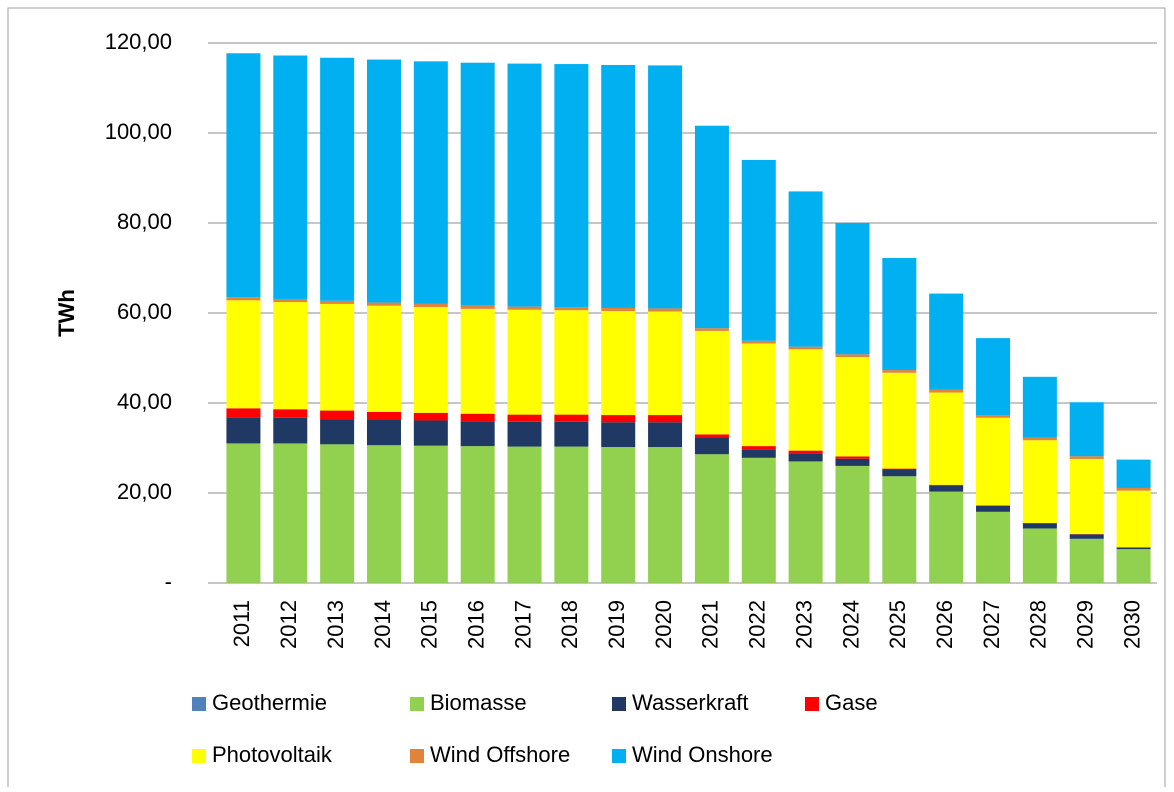  Describe the element at coordinates (429, 624) in the screenshot. I see `x-tick-label: 2015` at that location.